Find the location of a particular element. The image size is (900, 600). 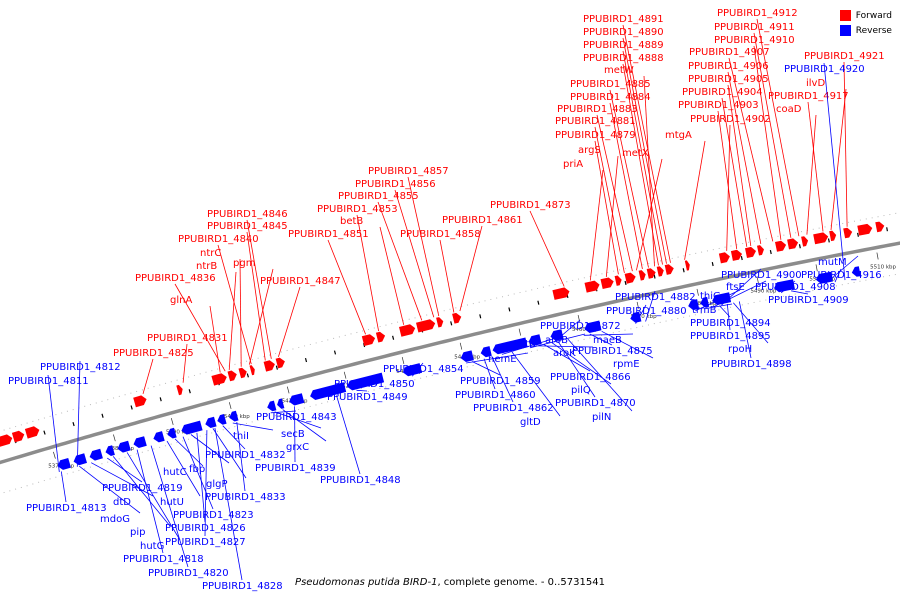

forward-gene-label: PPUBIRD1_4855 is located at coordinates (378, 196).